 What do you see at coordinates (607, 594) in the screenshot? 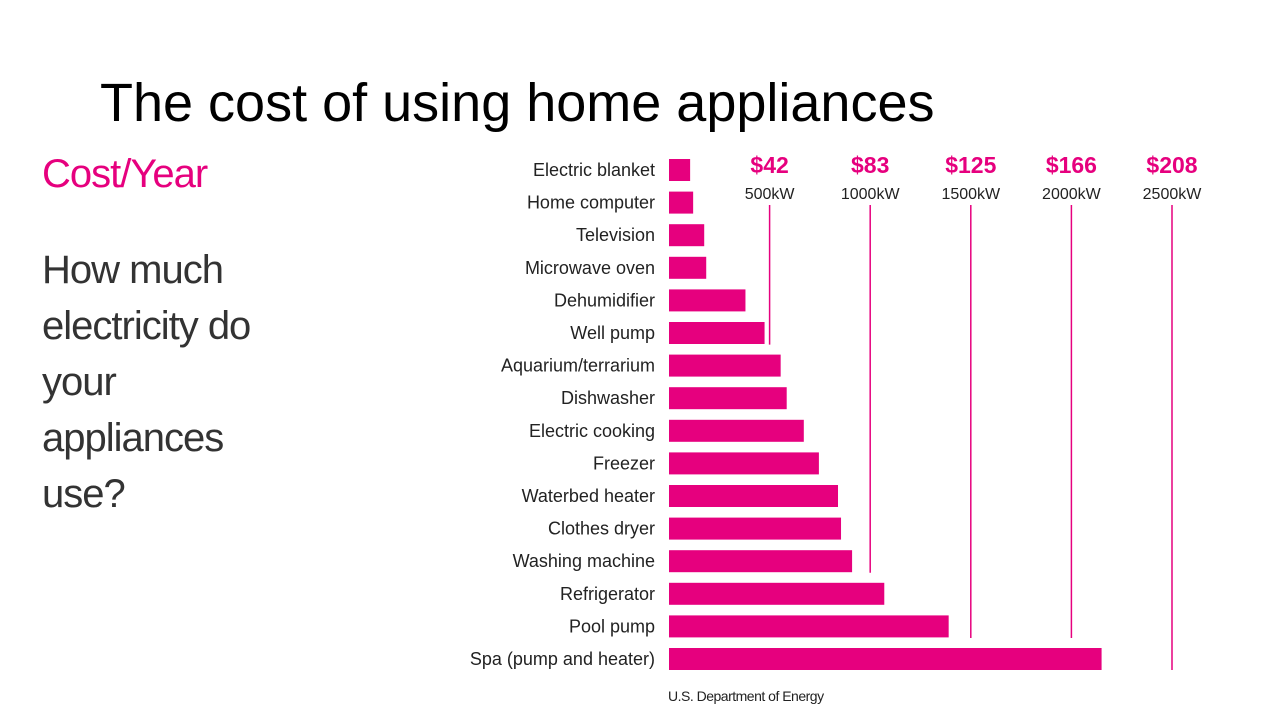
I see `category-label: Refrigerator` at bounding box center [607, 594].